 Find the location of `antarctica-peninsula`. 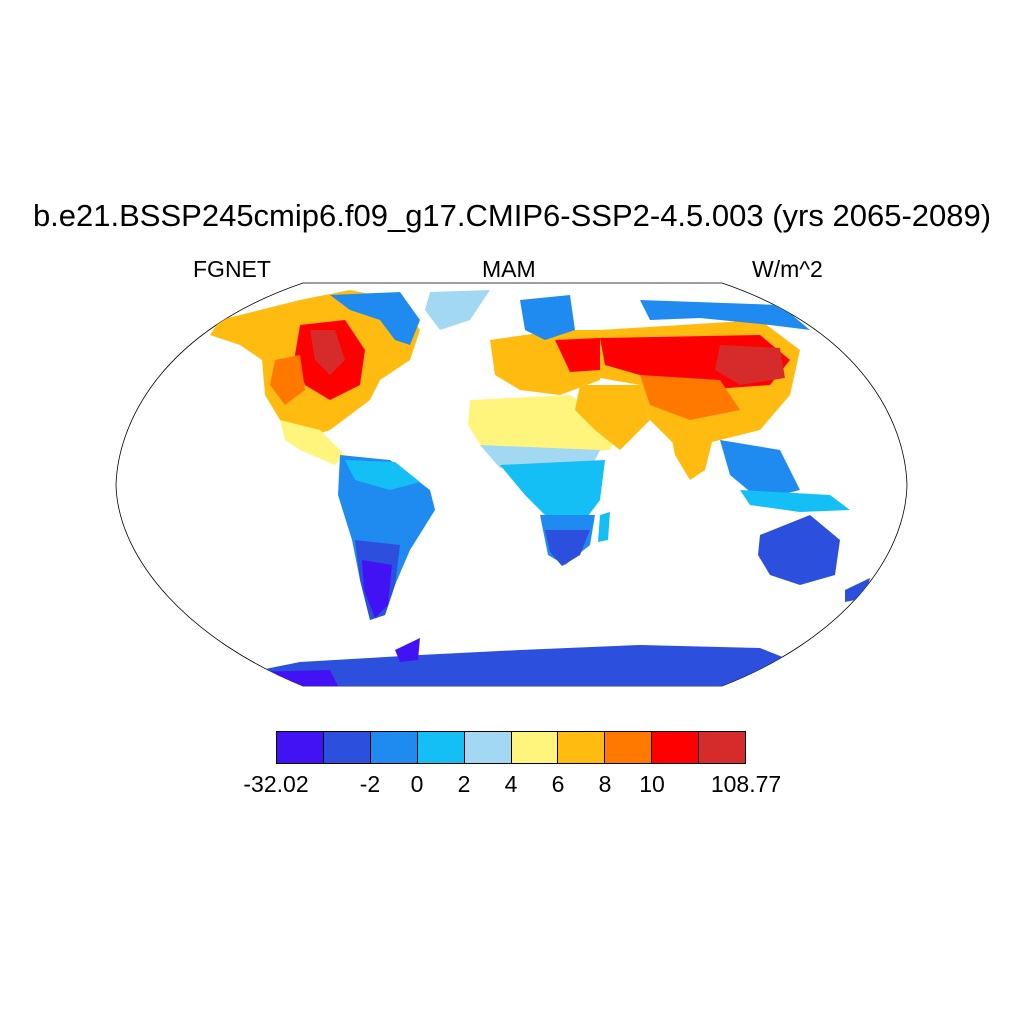

antarctica-peninsula is located at coordinates (407, 650).